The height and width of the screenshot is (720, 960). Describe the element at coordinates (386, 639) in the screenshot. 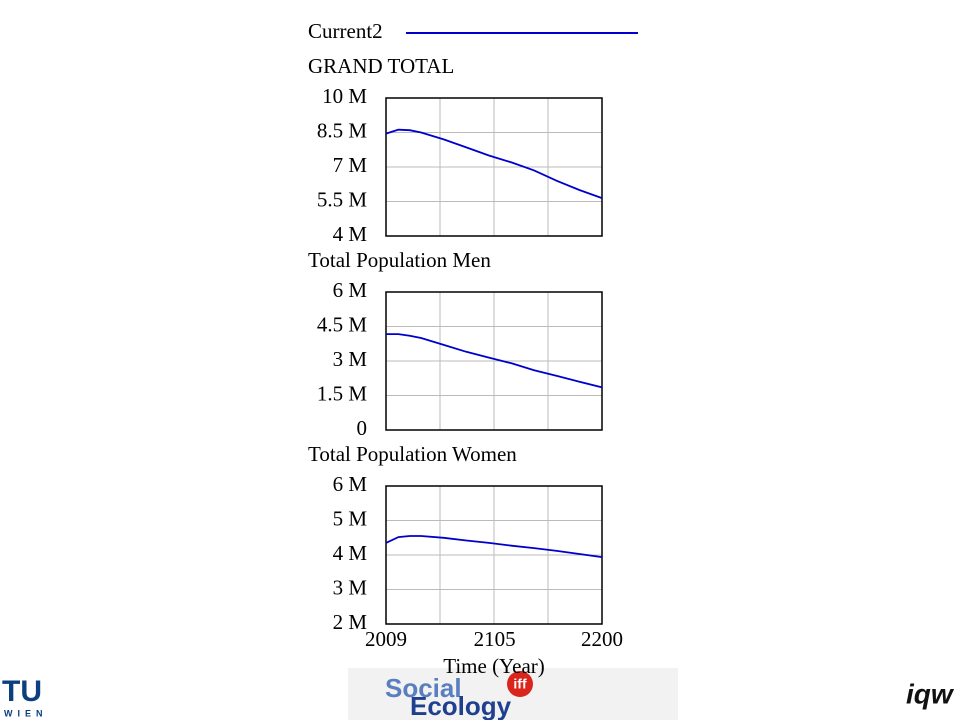

I see `x-tick-label: 2009` at that location.